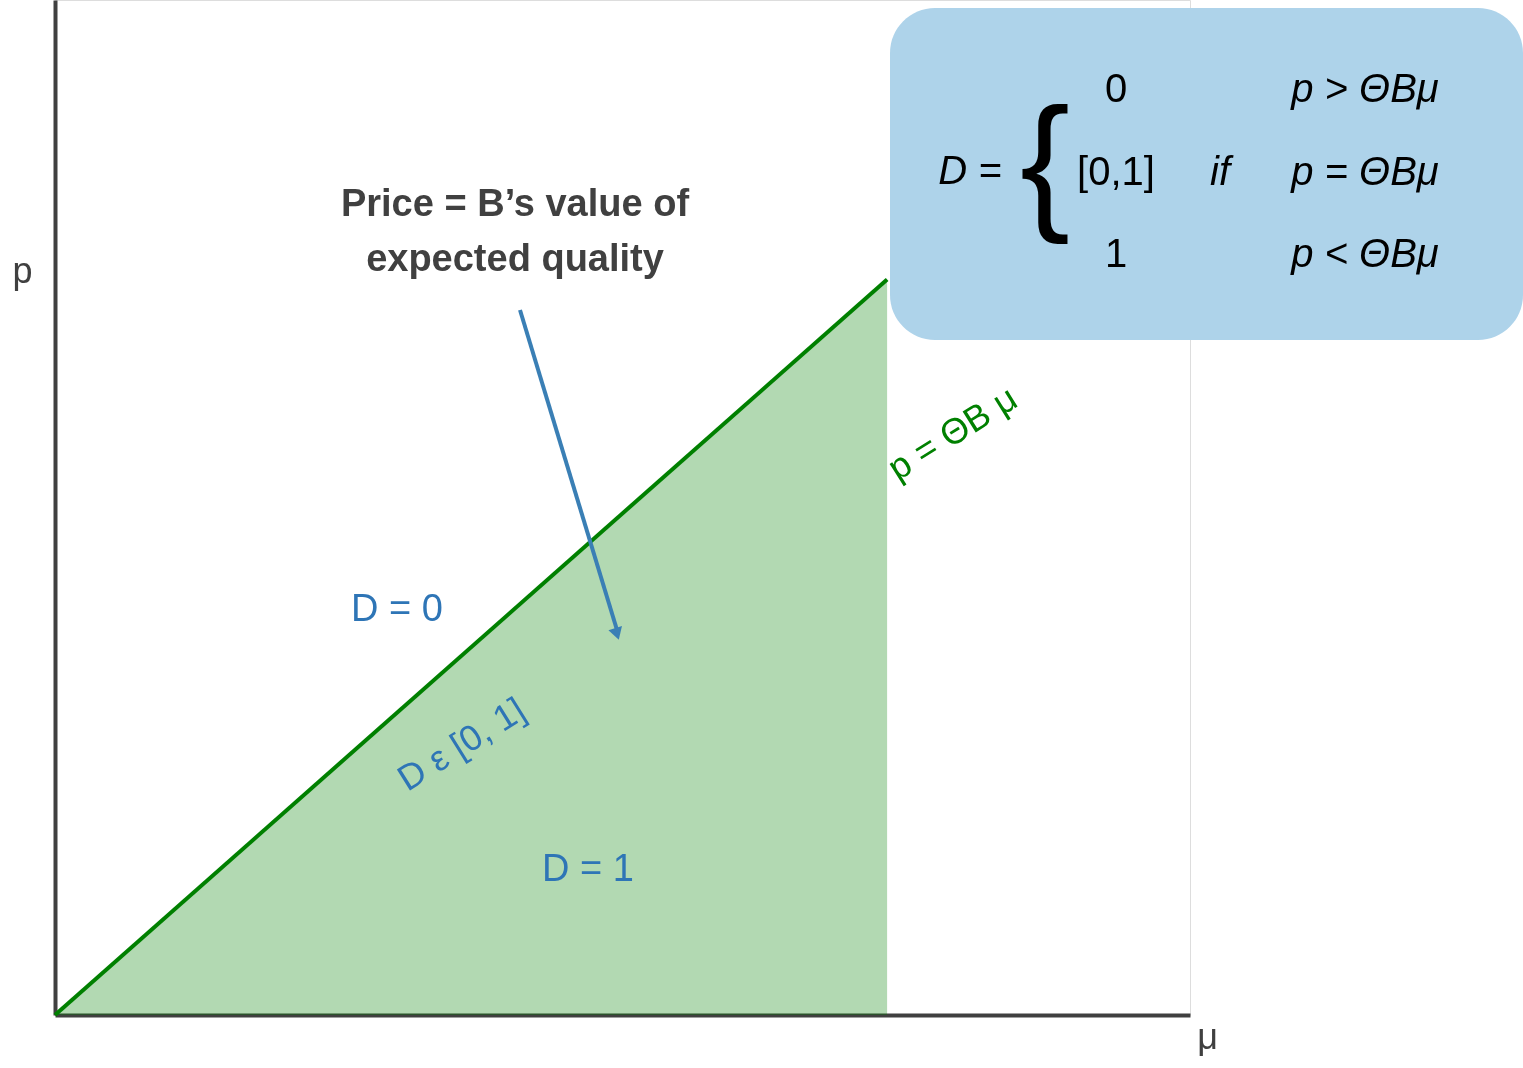 The height and width of the screenshot is (1068, 1523). I want to click on text: p = ΘB μ, so click(952, 432).